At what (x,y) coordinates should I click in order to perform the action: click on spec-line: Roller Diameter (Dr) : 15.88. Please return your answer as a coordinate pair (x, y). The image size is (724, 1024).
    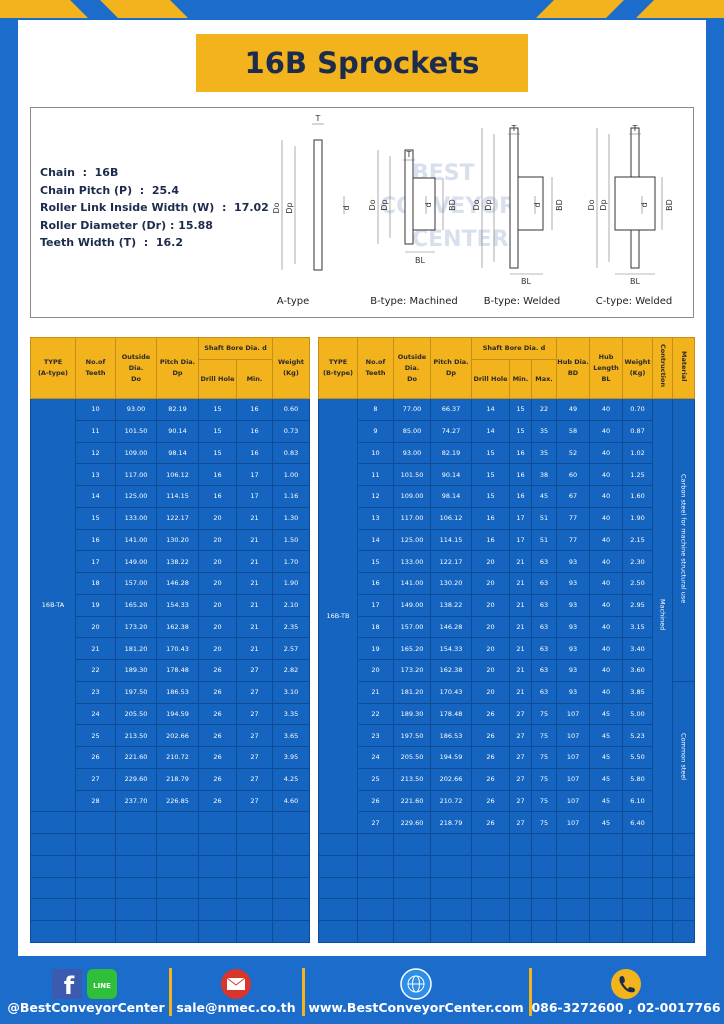
    Looking at the image, I should click on (126, 225).